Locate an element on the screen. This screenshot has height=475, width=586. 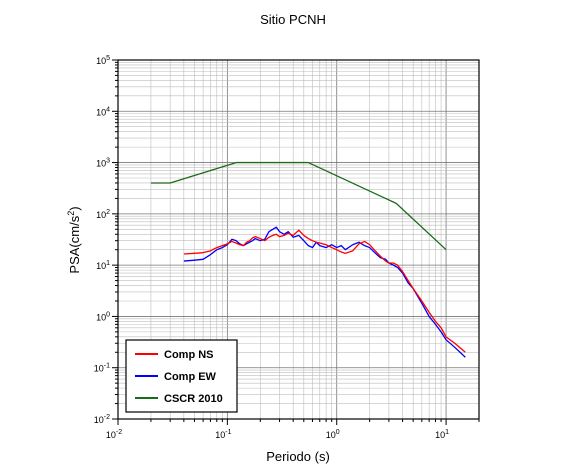
y-tick-label-exponent: -1 is located at coordinates (107, 366).